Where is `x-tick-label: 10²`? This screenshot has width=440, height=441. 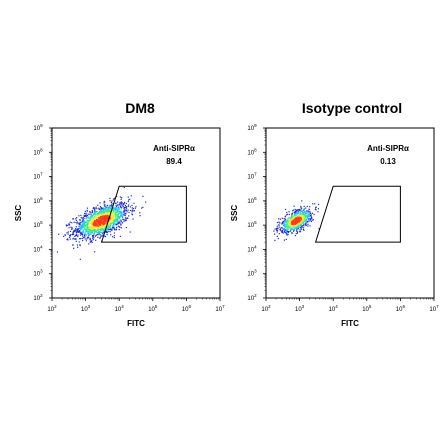
x-tick-label: 10² is located at coordinates (266, 308).